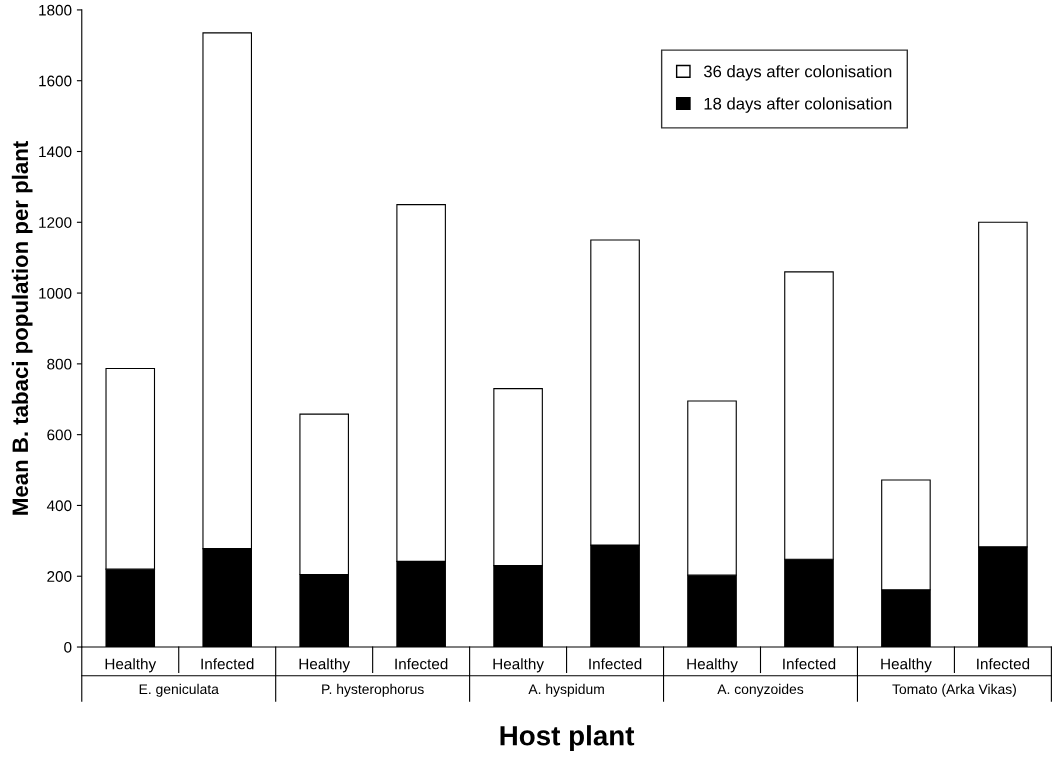  I want to click on x-axis-title: Host plant, so click(567, 738).